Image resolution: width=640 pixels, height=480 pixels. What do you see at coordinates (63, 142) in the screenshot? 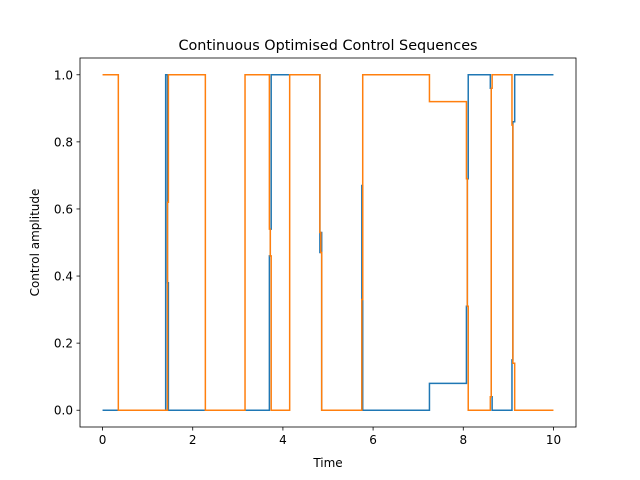
I see `y-tick-label: 0.8` at bounding box center [63, 142].